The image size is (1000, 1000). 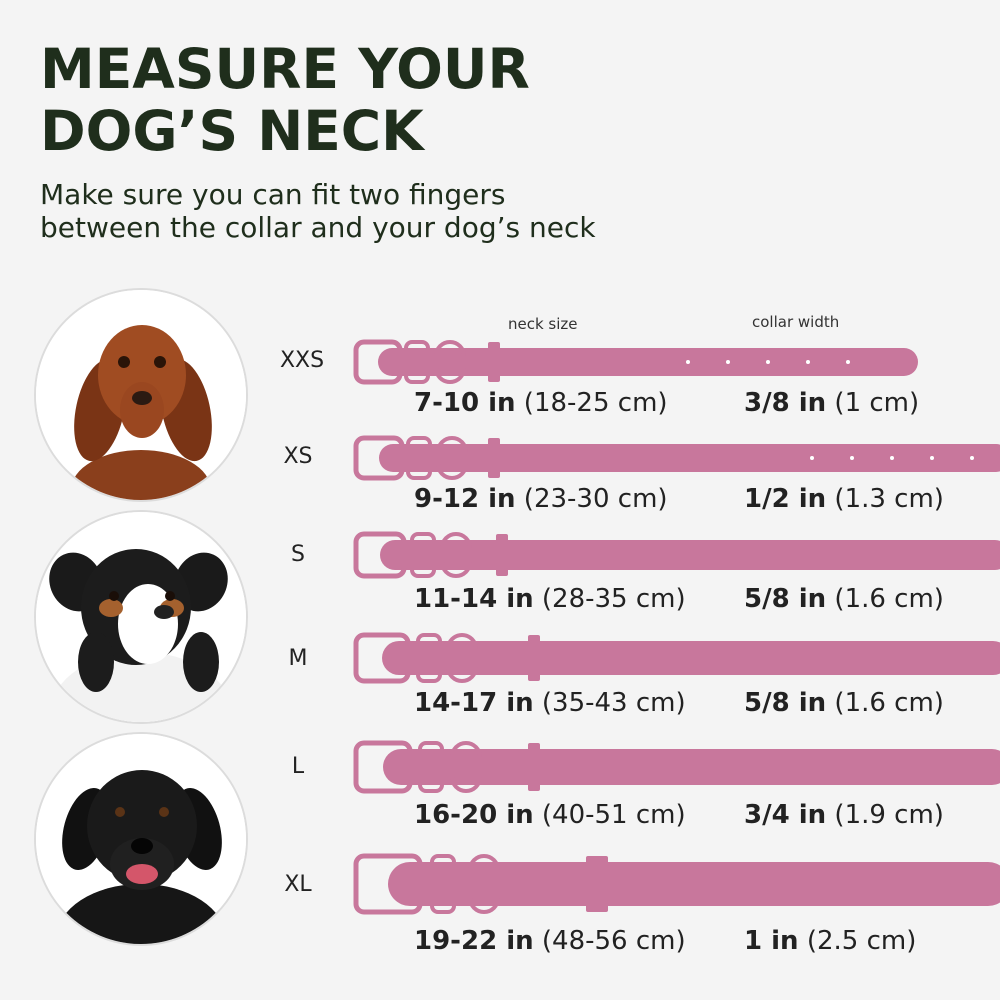 I want to click on neck-size-inches: 9-12 in, so click(x=465, y=499).